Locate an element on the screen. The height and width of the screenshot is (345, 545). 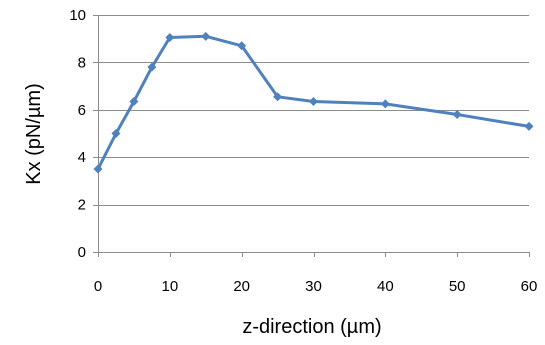
x-tick-label: 30 is located at coordinates (313, 286).